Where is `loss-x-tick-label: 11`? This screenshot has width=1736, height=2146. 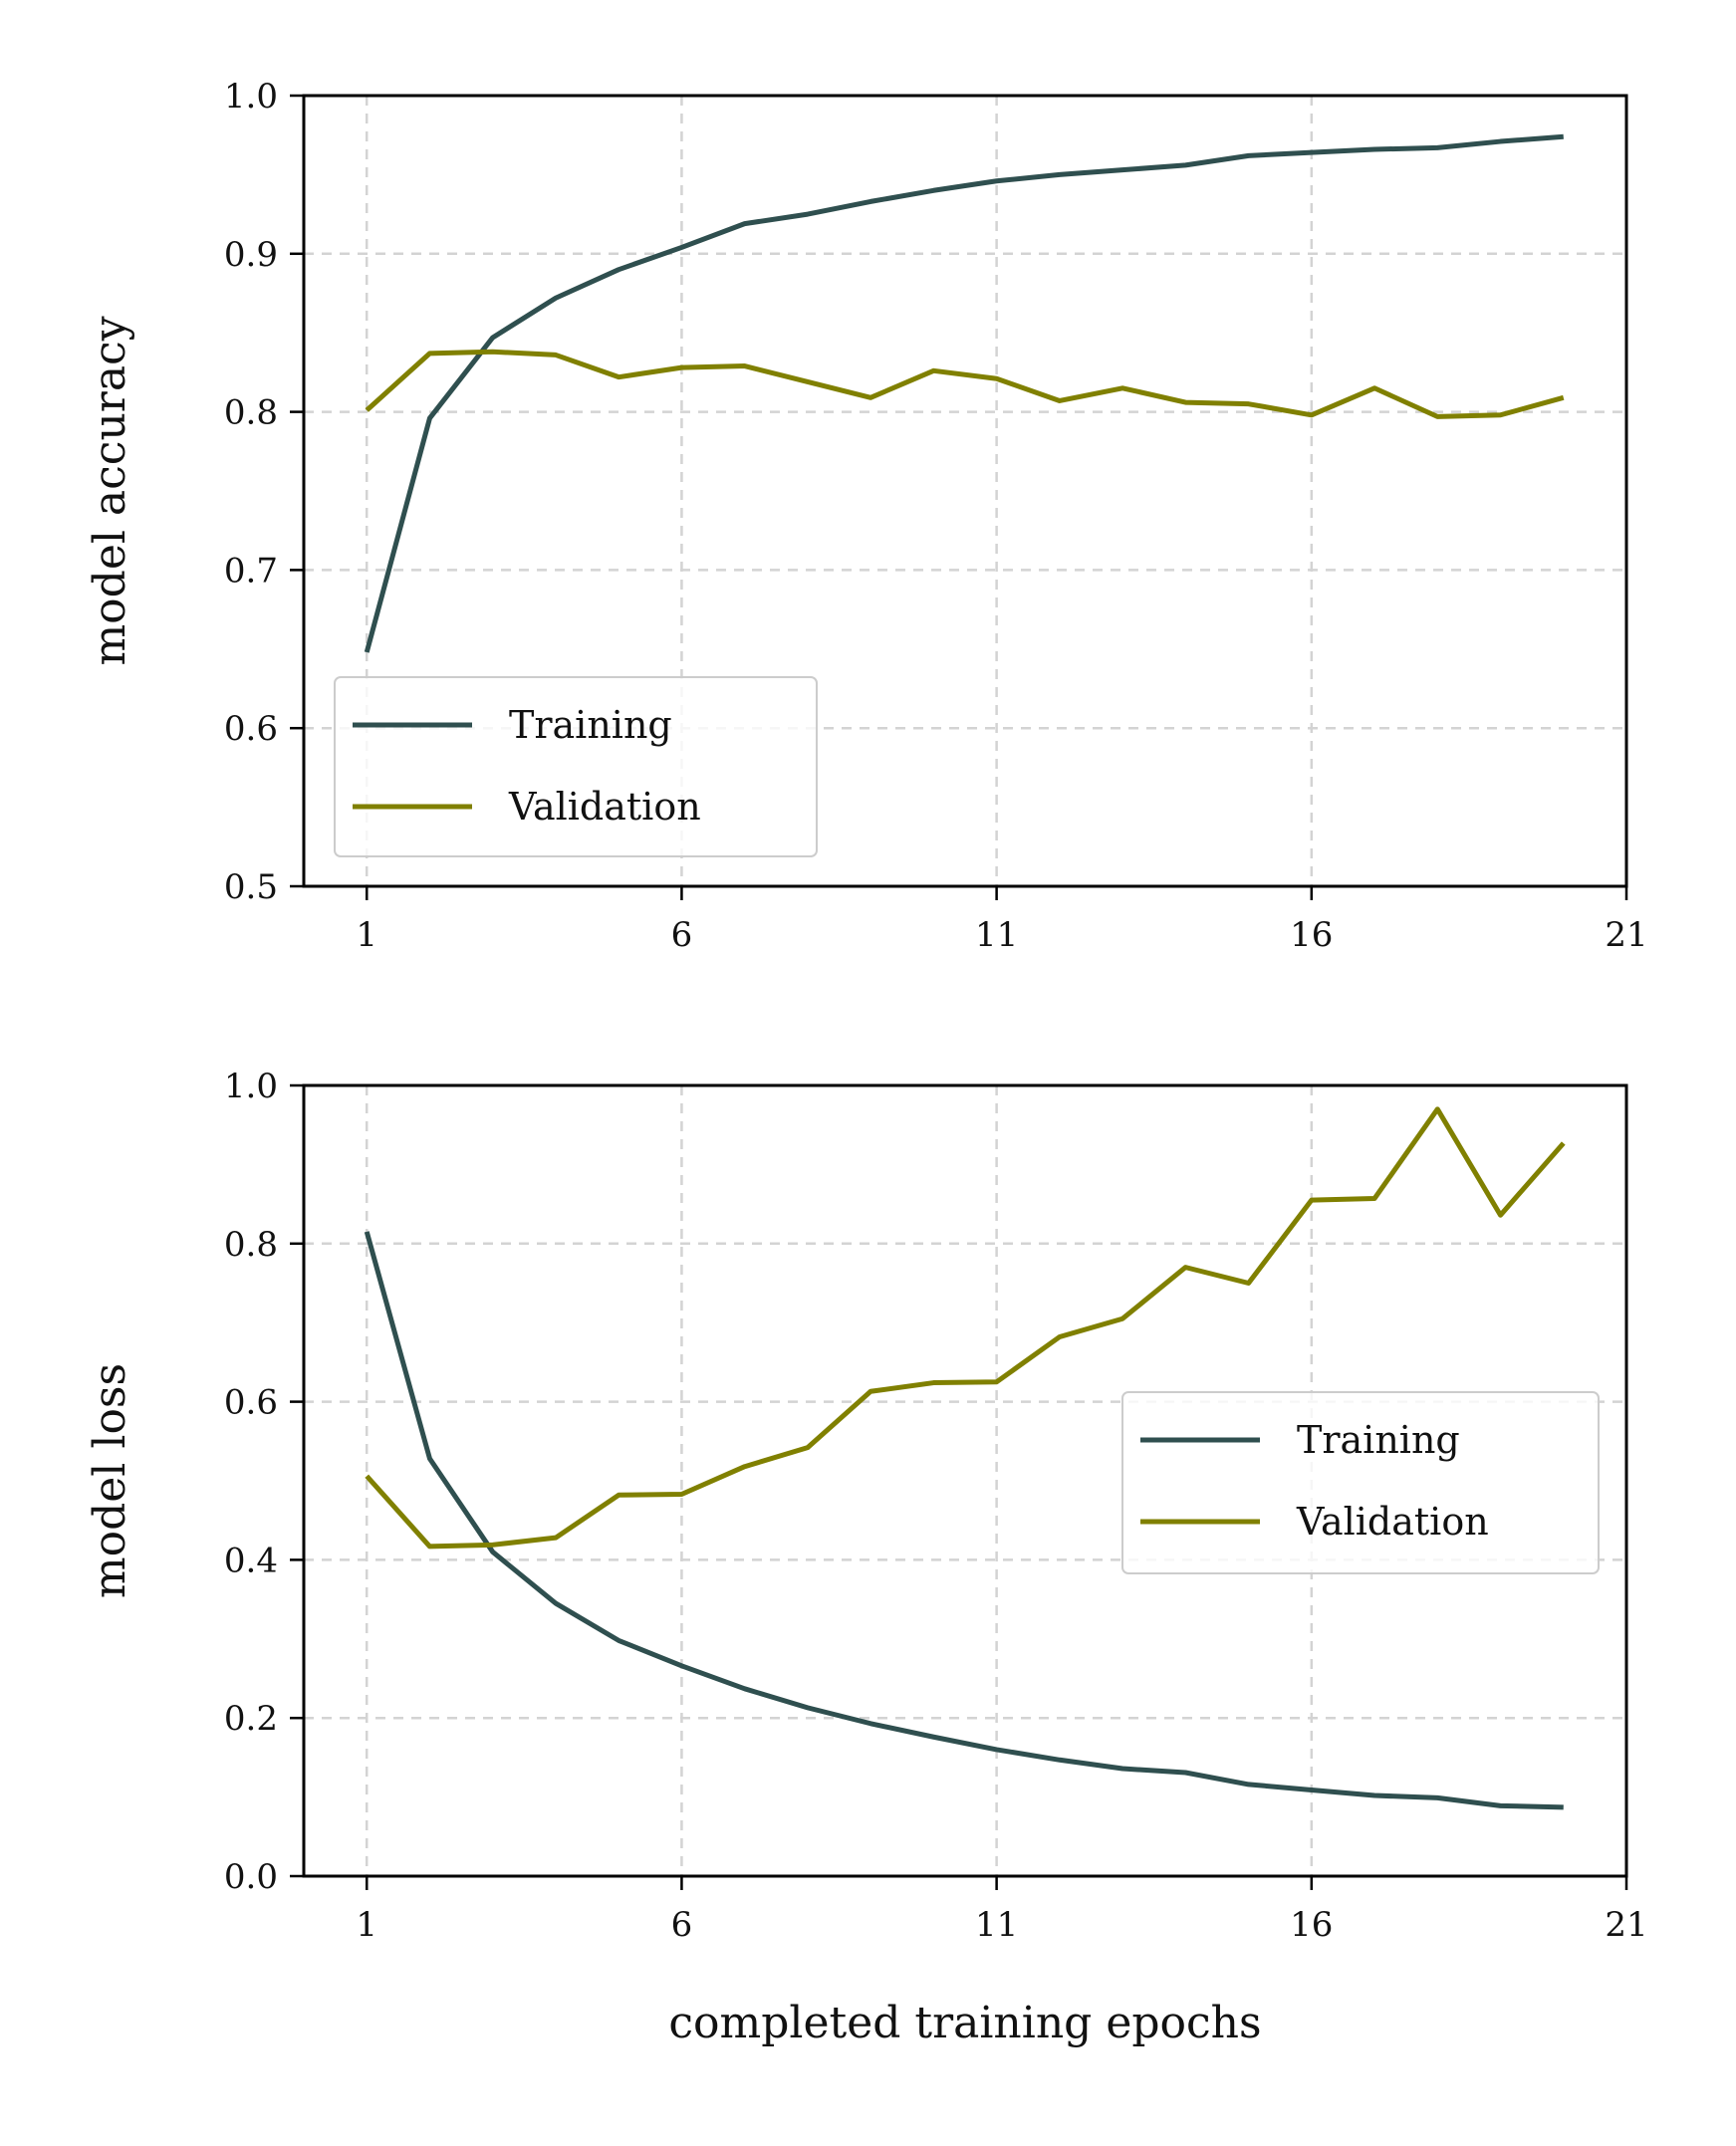 loss-x-tick-label: 11 is located at coordinates (997, 1925).